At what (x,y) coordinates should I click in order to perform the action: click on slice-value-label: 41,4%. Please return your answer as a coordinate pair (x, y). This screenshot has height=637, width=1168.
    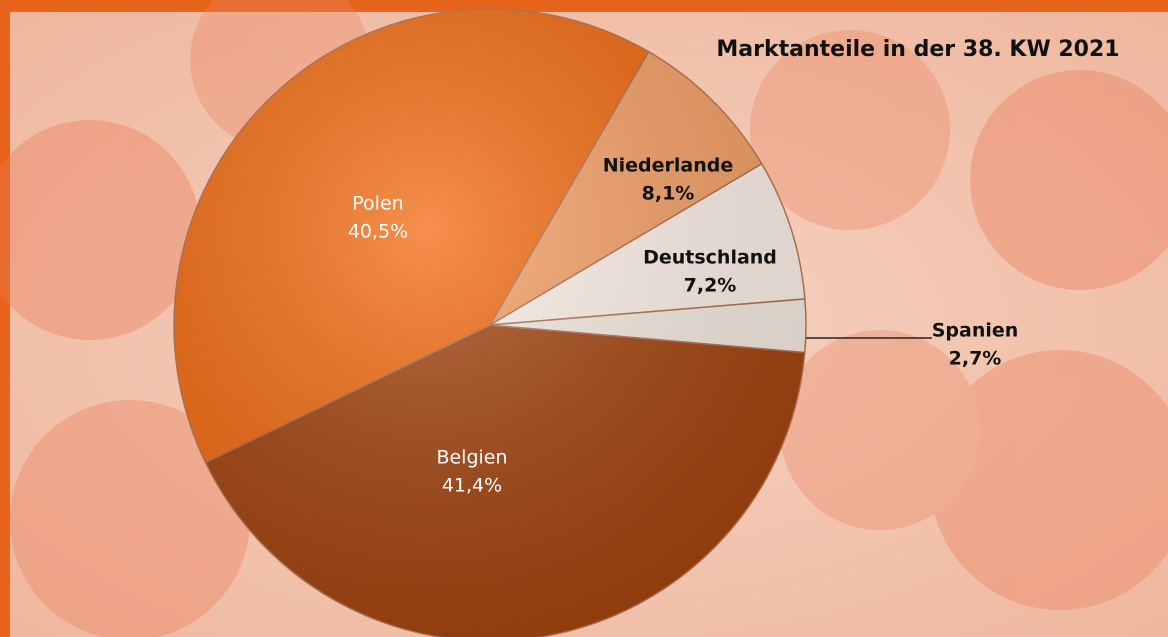
    Looking at the image, I should click on (472, 486).